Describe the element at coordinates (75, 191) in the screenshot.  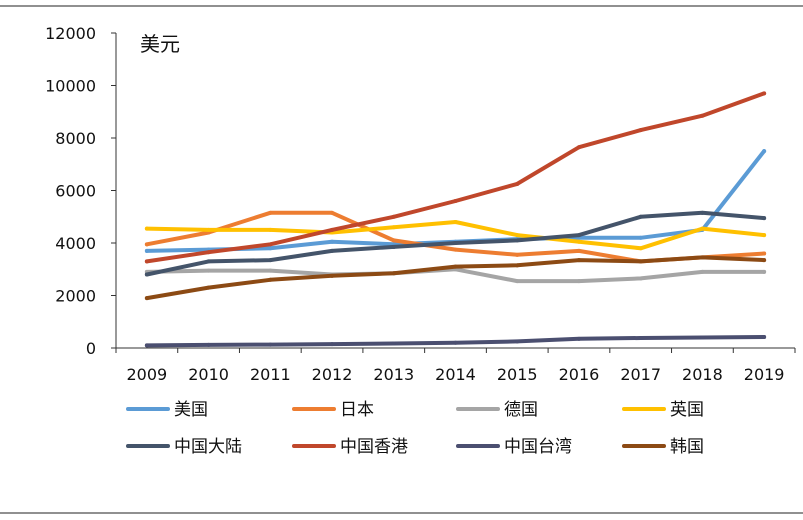
I see `y-tick-label: 6000` at that location.